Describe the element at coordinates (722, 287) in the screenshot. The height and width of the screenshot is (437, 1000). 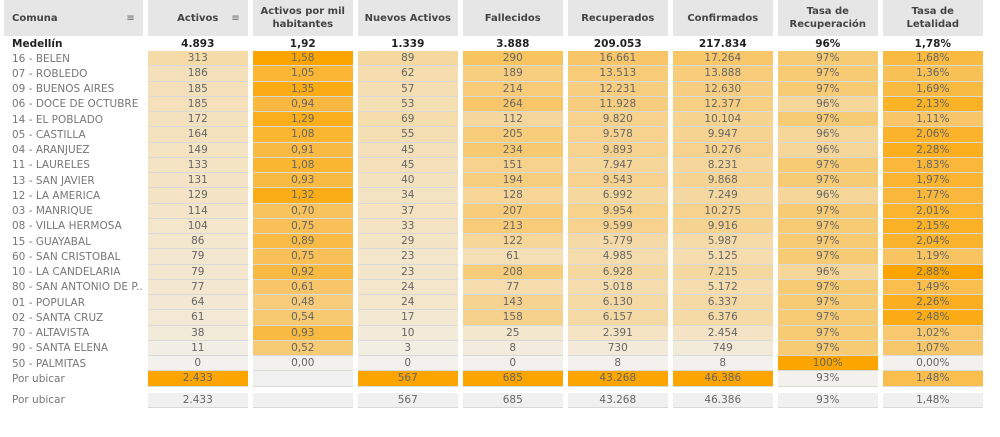
I see `cell-confirmados: 5.172` at that location.